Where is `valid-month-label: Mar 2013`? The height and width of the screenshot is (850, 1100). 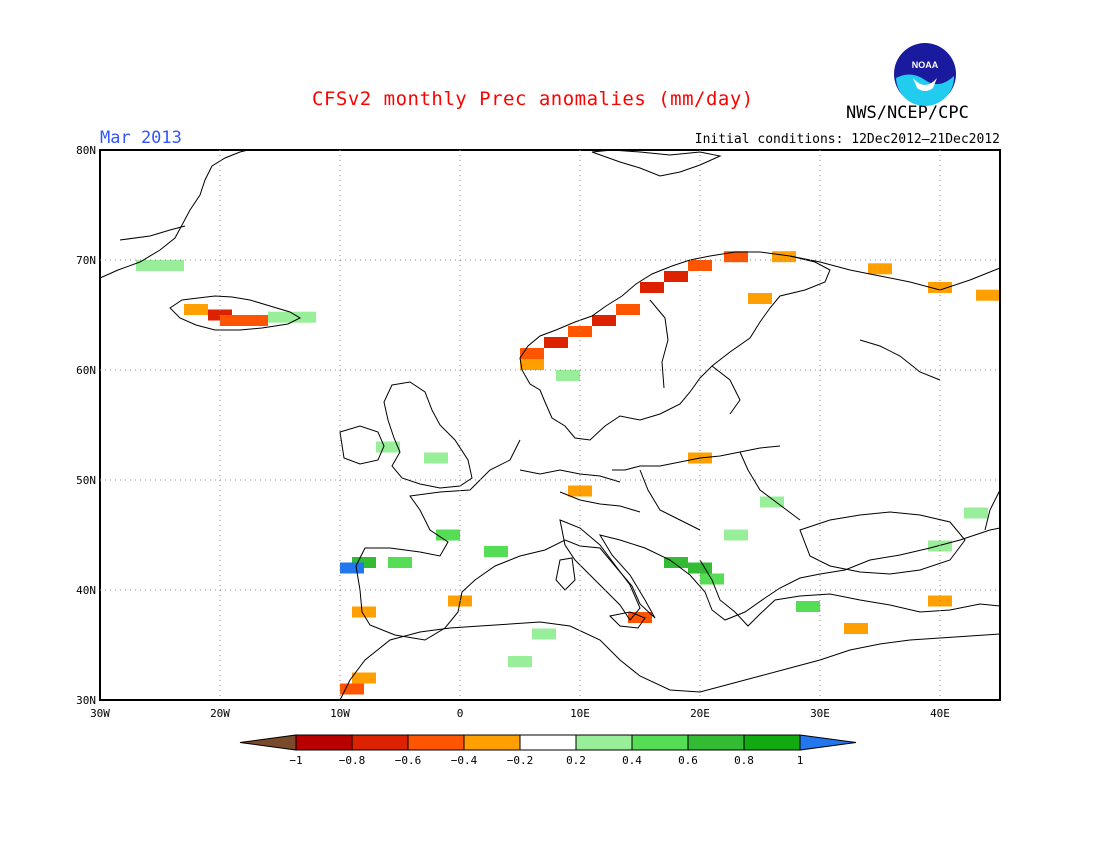 valid-month-label: Mar 2013 is located at coordinates (141, 138).